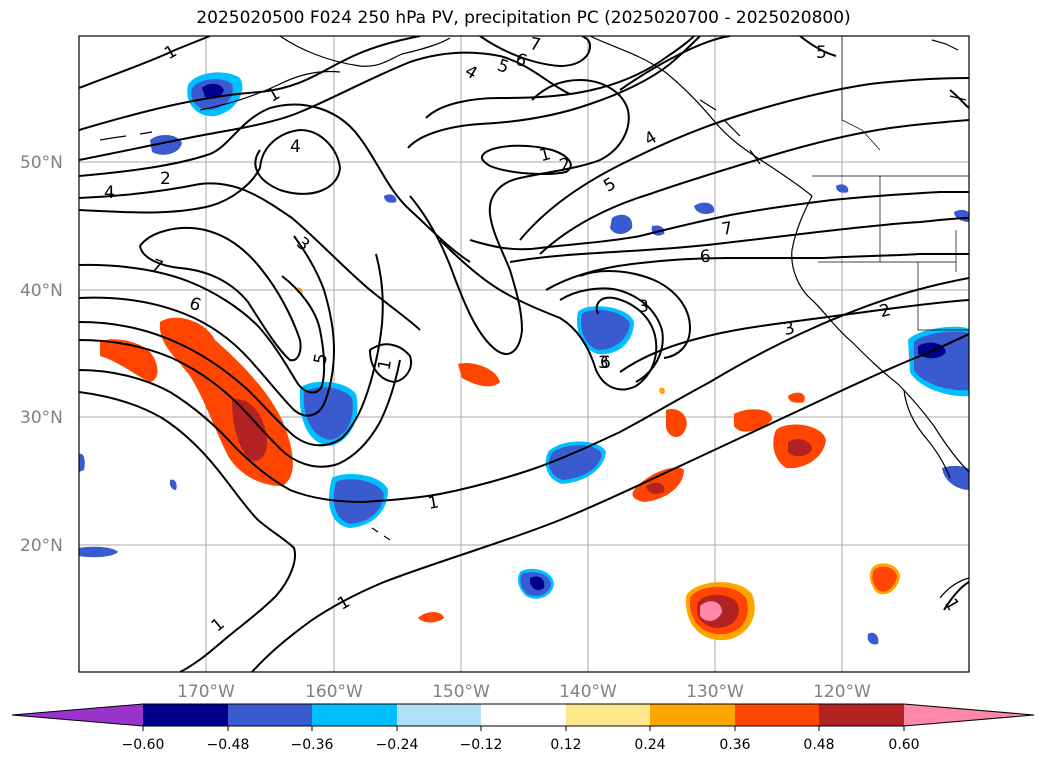 This screenshot has height=765, width=1047. What do you see at coordinates (41, 354) in the screenshot?
I see `latitude-labels: 50°N 40°N 30°N 20°N` at bounding box center [41, 354].